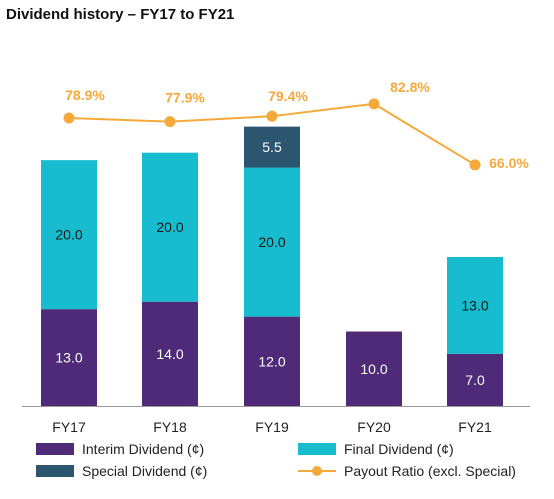 The width and height of the screenshot is (554, 499). Describe the element at coordinates (55, 471) in the screenshot. I see `legend-swatch-special` at that location.